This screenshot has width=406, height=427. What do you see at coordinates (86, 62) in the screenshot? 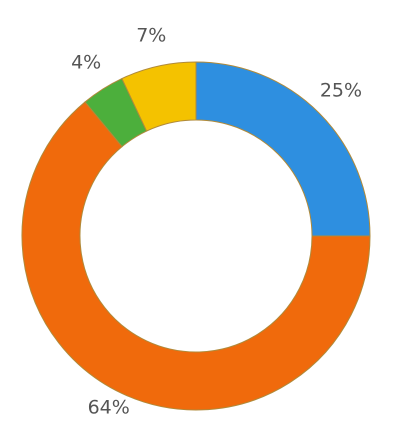
I see `data-label: 4%` at bounding box center [86, 62].